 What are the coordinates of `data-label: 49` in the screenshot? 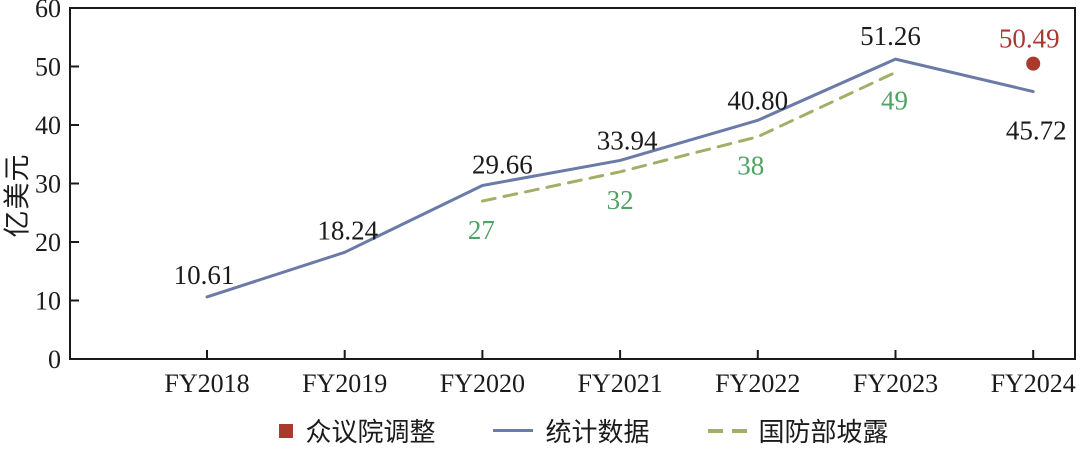 It's located at (894, 100).